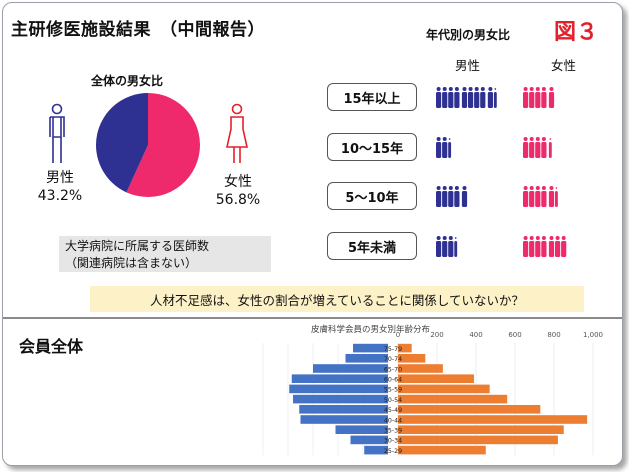 The image size is (629, 472). What do you see at coordinates (393, 349) in the screenshot?
I see `category-label: 75-79` at bounding box center [393, 349].